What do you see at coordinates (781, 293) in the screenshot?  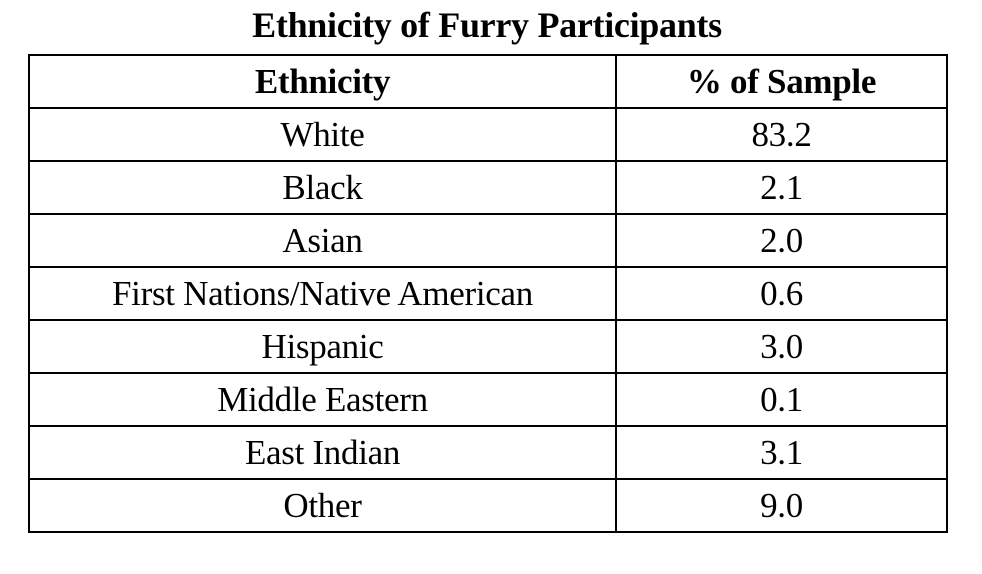 I see `percent-cell: 0.6` at bounding box center [781, 293].